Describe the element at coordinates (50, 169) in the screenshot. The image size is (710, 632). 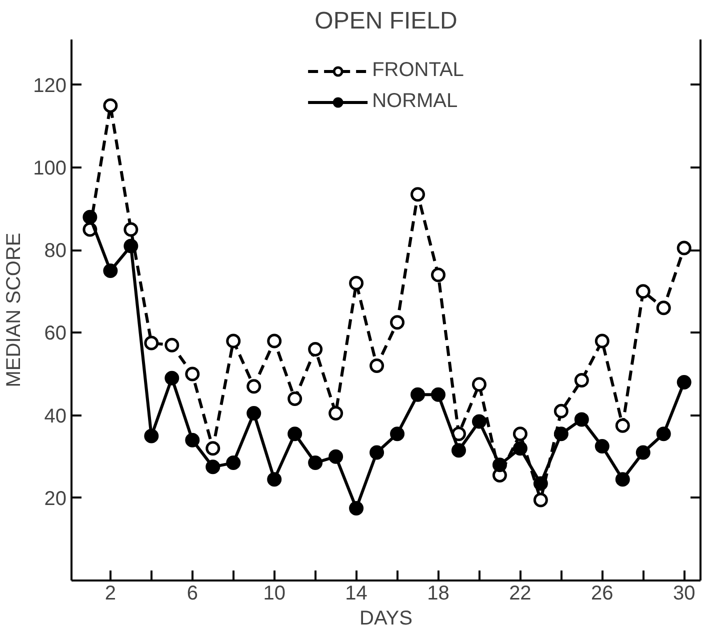
I see `y-tick-label: 100` at that location.